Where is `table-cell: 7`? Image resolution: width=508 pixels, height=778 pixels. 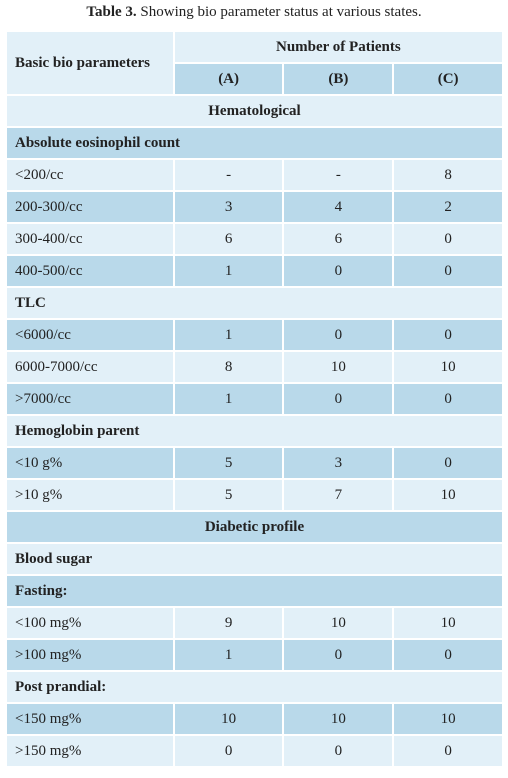 table-cell: 7 is located at coordinates (338, 495).